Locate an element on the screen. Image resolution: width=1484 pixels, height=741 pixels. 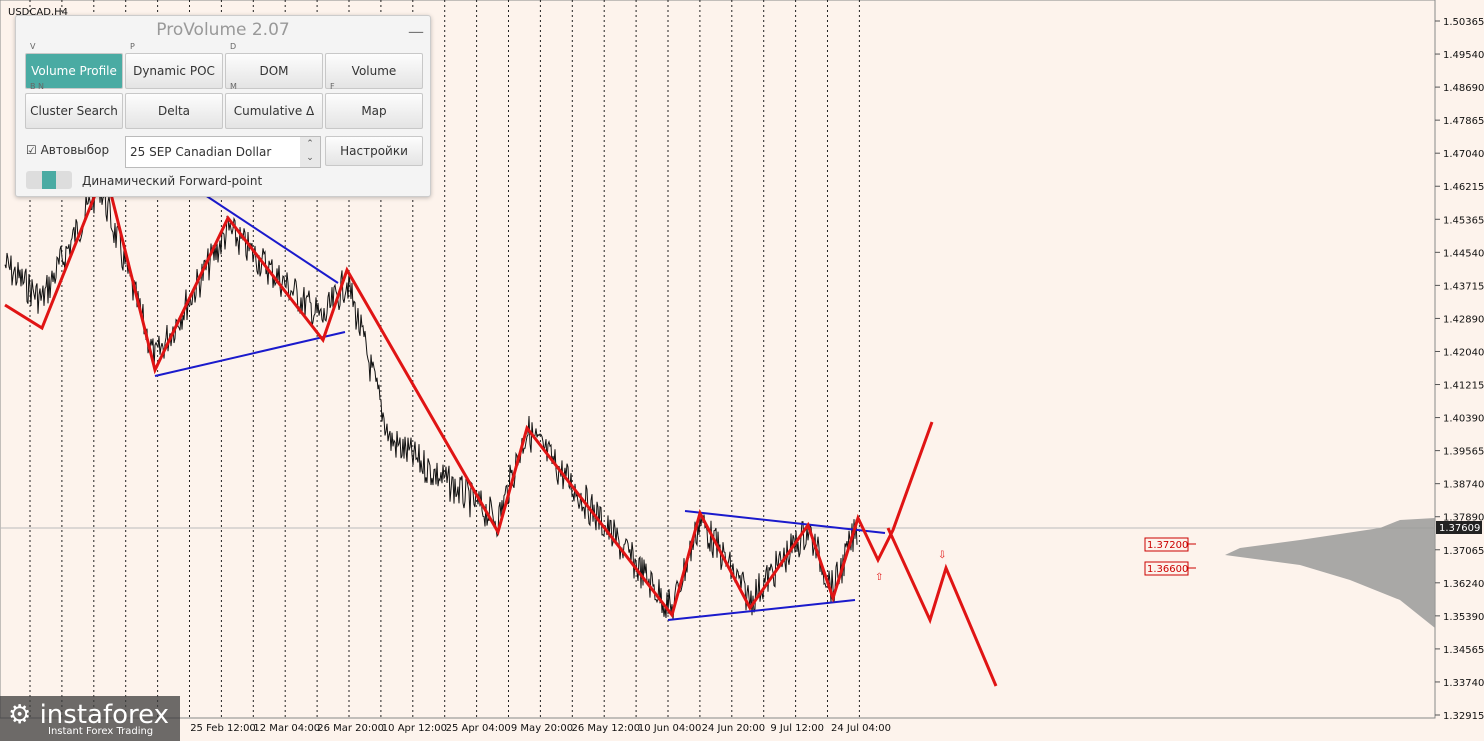
auto-select: ☑ Автовыбор is located at coordinates (68, 150).